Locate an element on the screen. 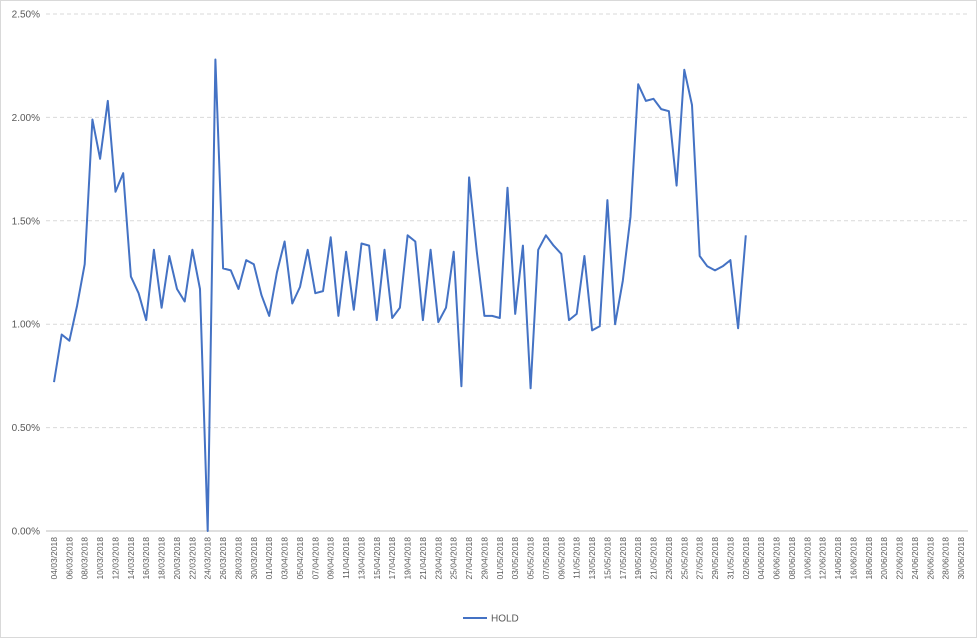  x-tick-label: 21/05/2018 is located at coordinates (654, 558).